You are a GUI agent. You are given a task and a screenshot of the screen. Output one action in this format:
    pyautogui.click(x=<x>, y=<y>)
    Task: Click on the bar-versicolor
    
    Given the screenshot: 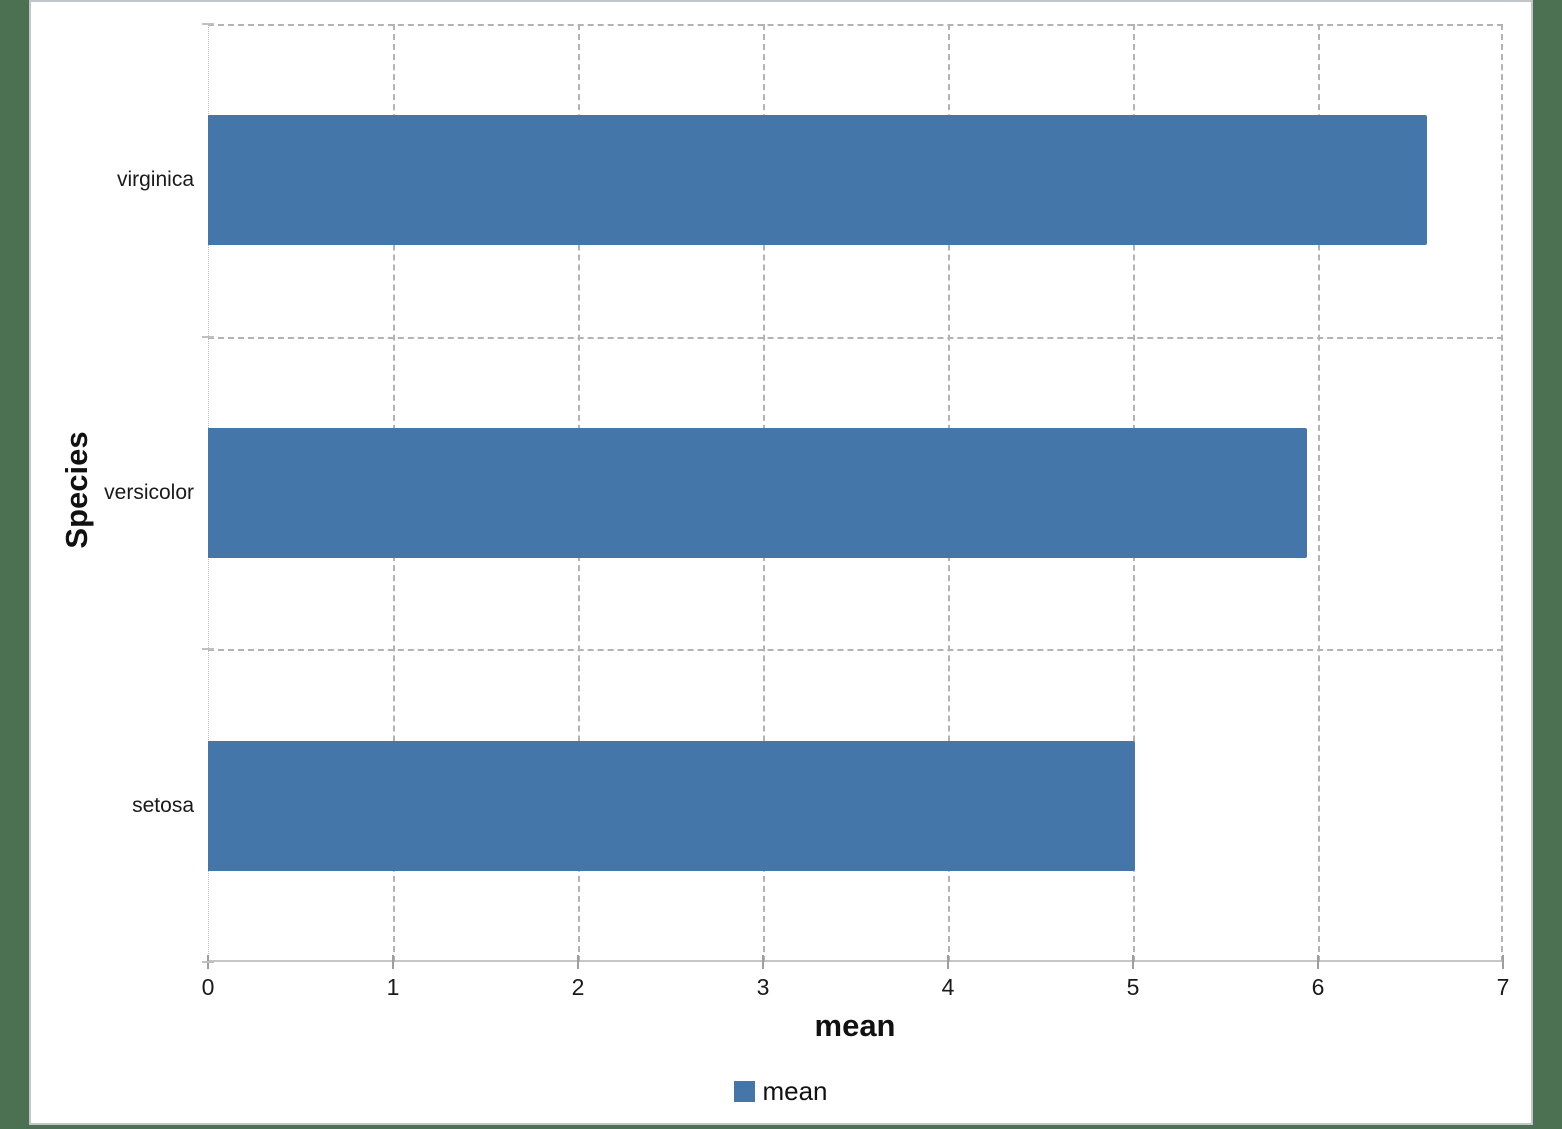 What is the action you would take?
    pyautogui.click(x=757, y=493)
    